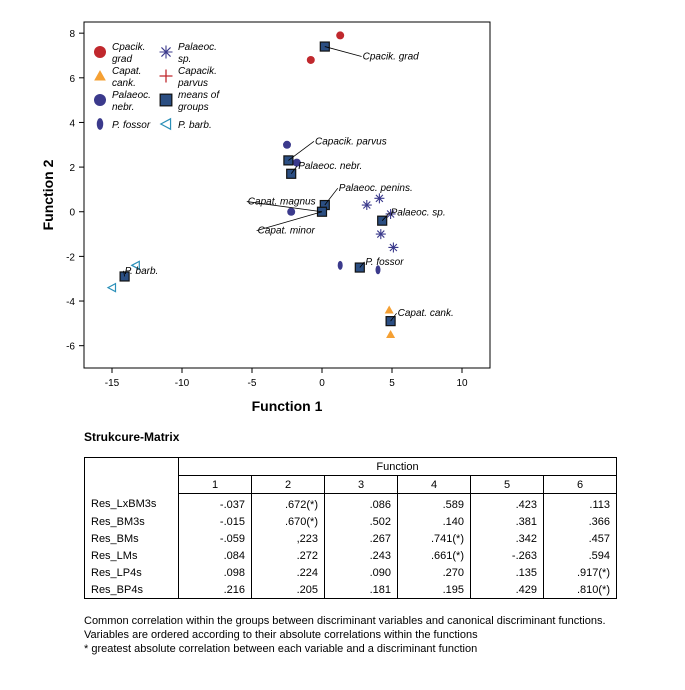  I want to click on table-cell: .086, so click(361, 503).